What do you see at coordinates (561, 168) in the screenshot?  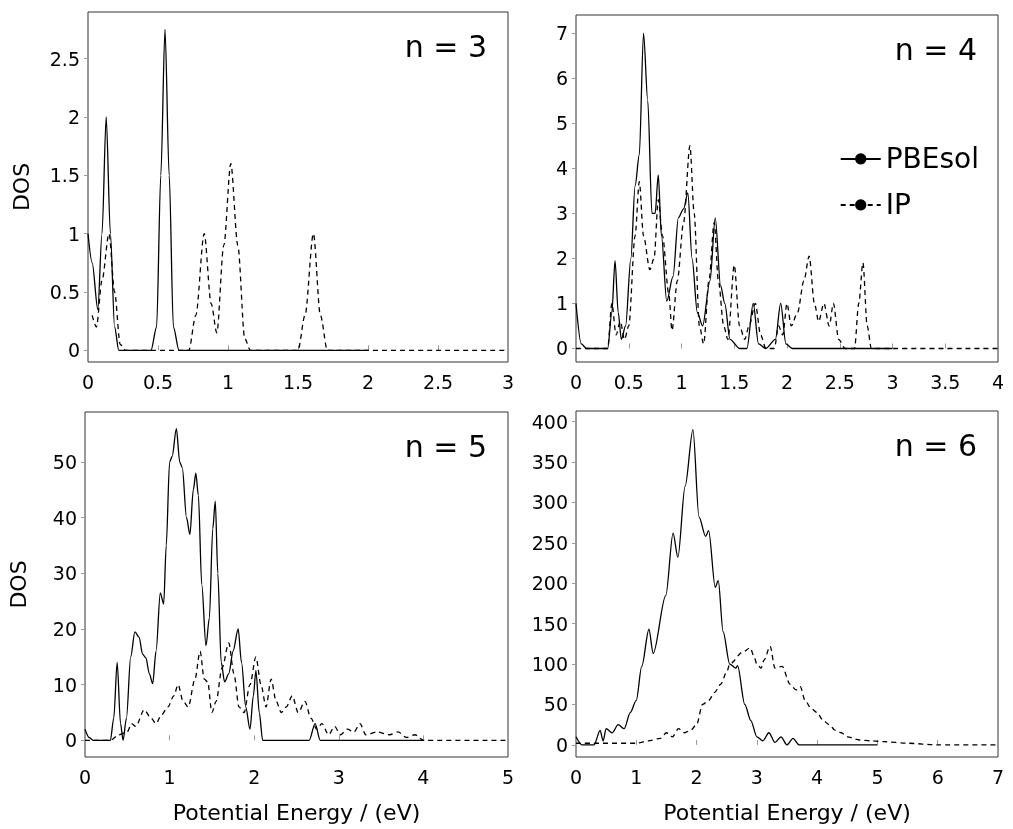 I see `y-tick-label: 4` at bounding box center [561, 168].